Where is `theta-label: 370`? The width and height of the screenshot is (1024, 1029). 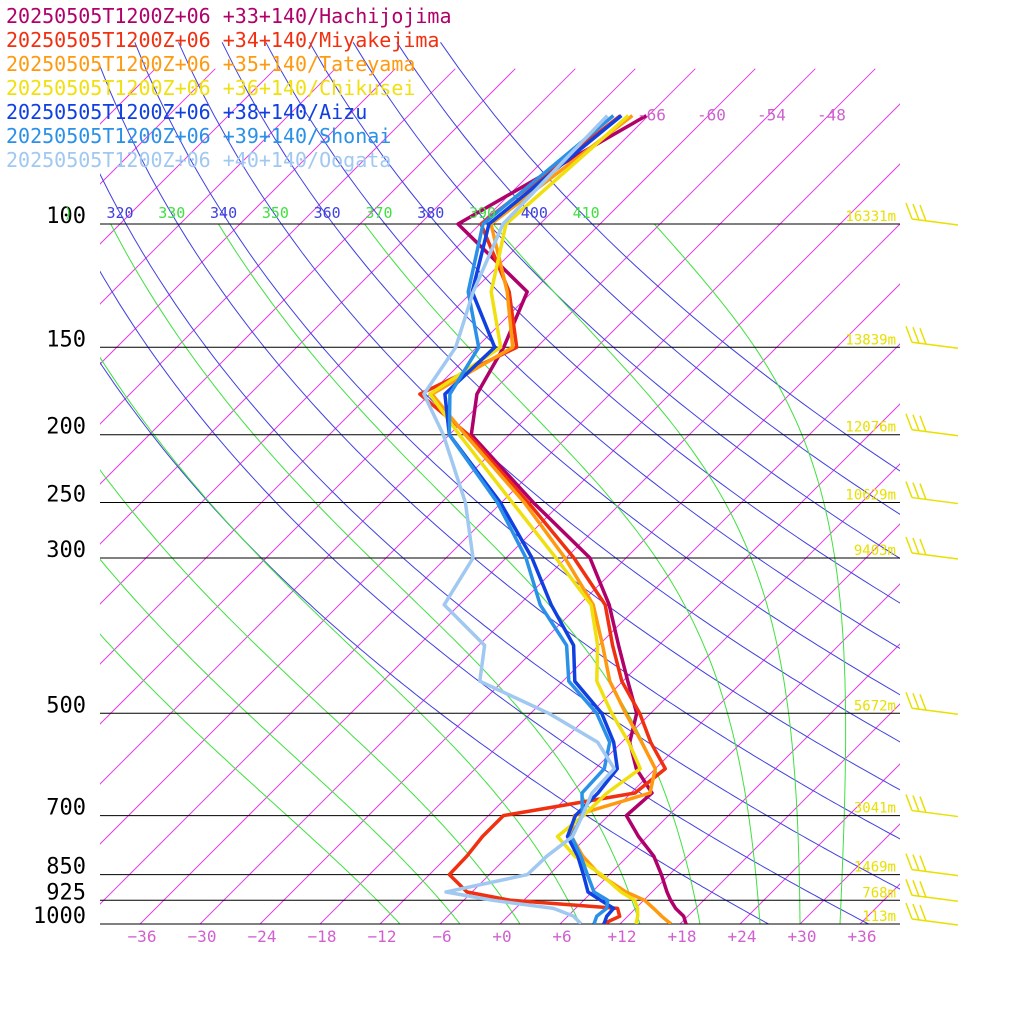 theta-label: 370 is located at coordinates (378, 213).